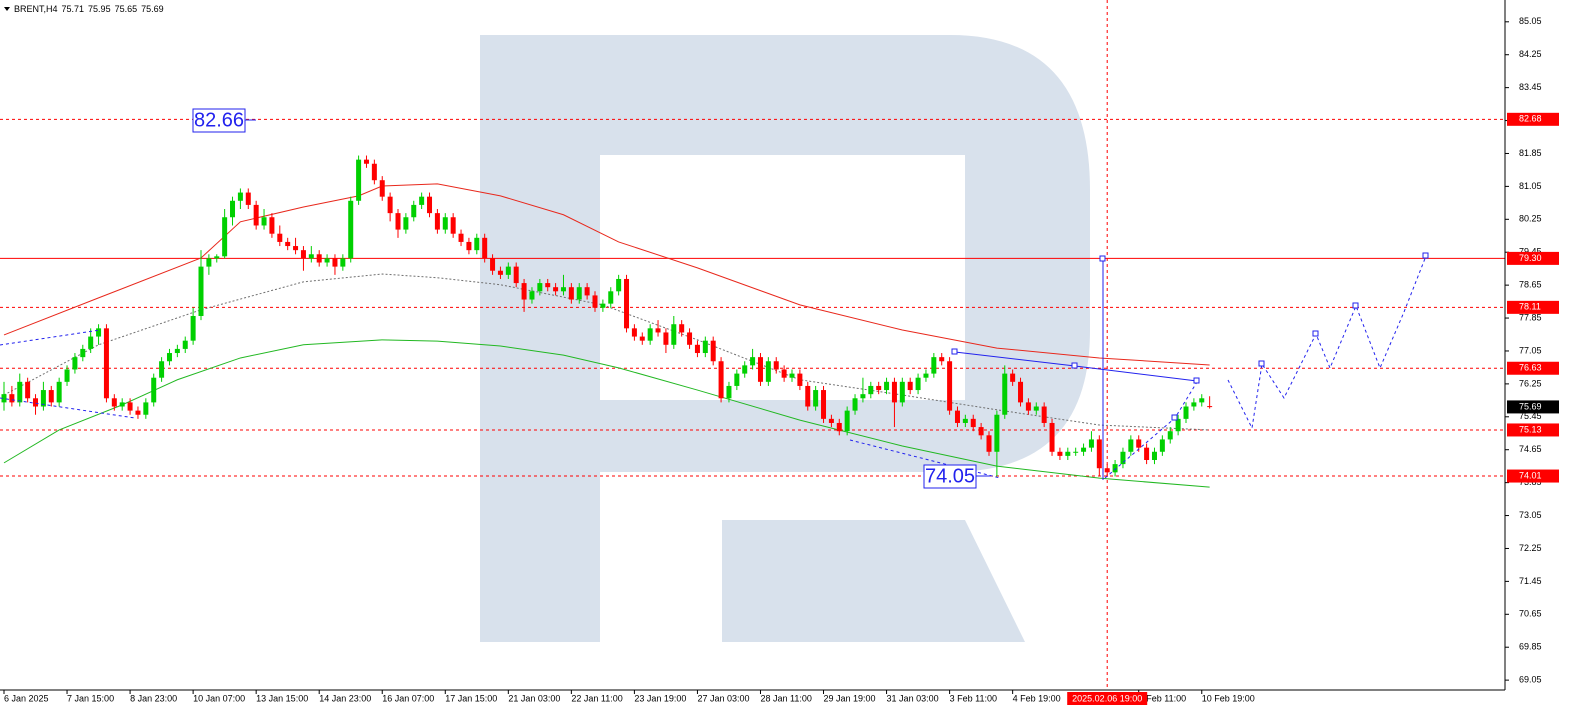  What do you see at coordinates (1530, 548) in the screenshot?
I see `y-tick-label: 72.25` at bounding box center [1530, 548].